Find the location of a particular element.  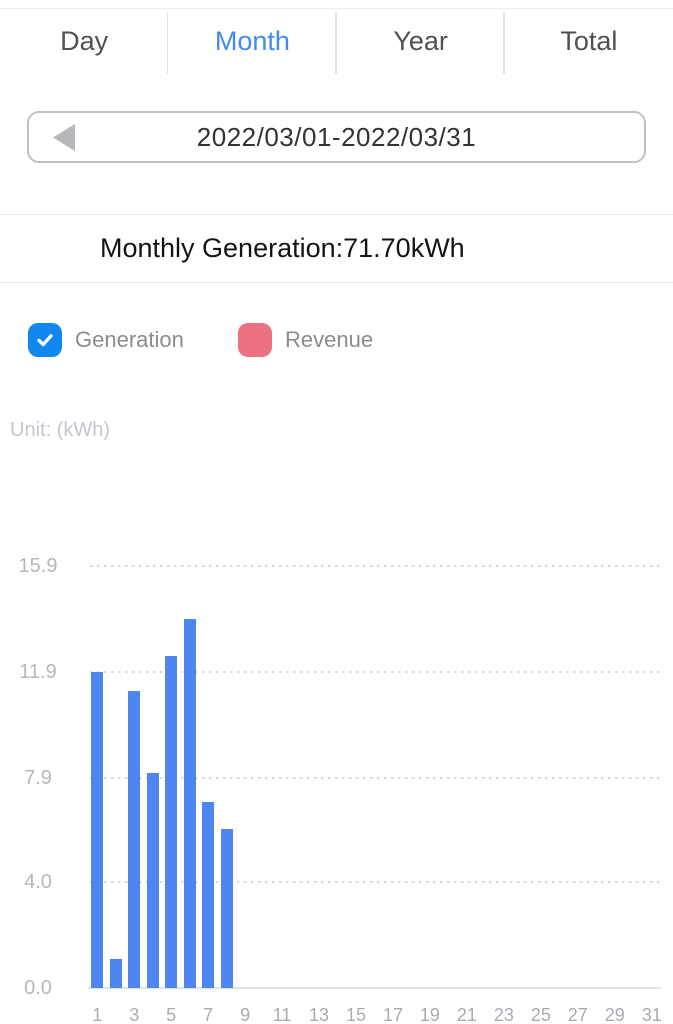

chart-legend: Generation Revenue is located at coordinates (336, 320).